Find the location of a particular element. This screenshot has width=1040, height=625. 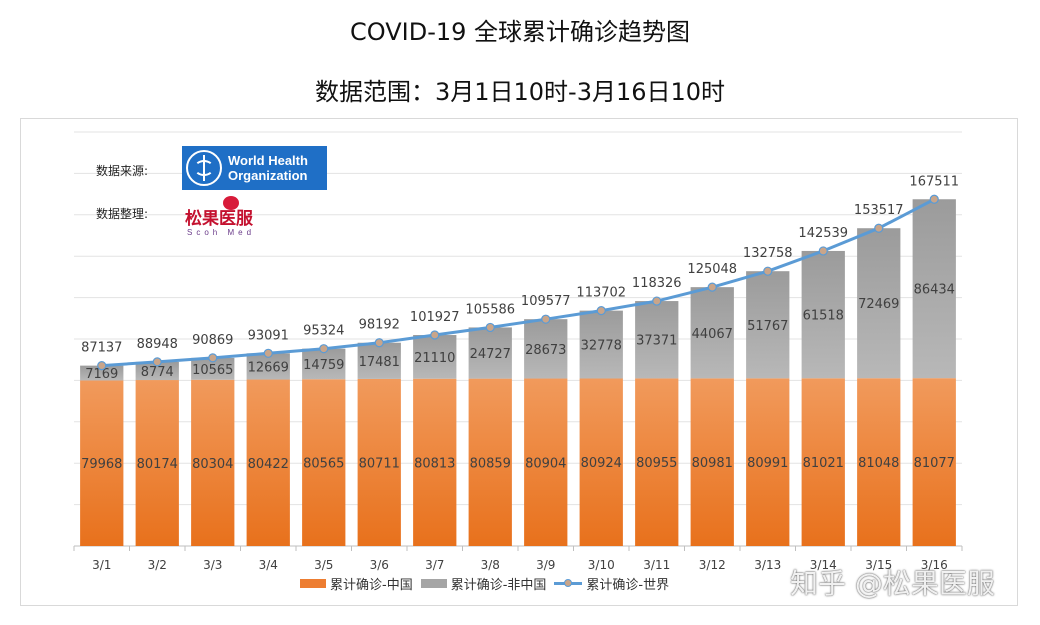

data-label-world: 93091 is located at coordinates (268, 335).